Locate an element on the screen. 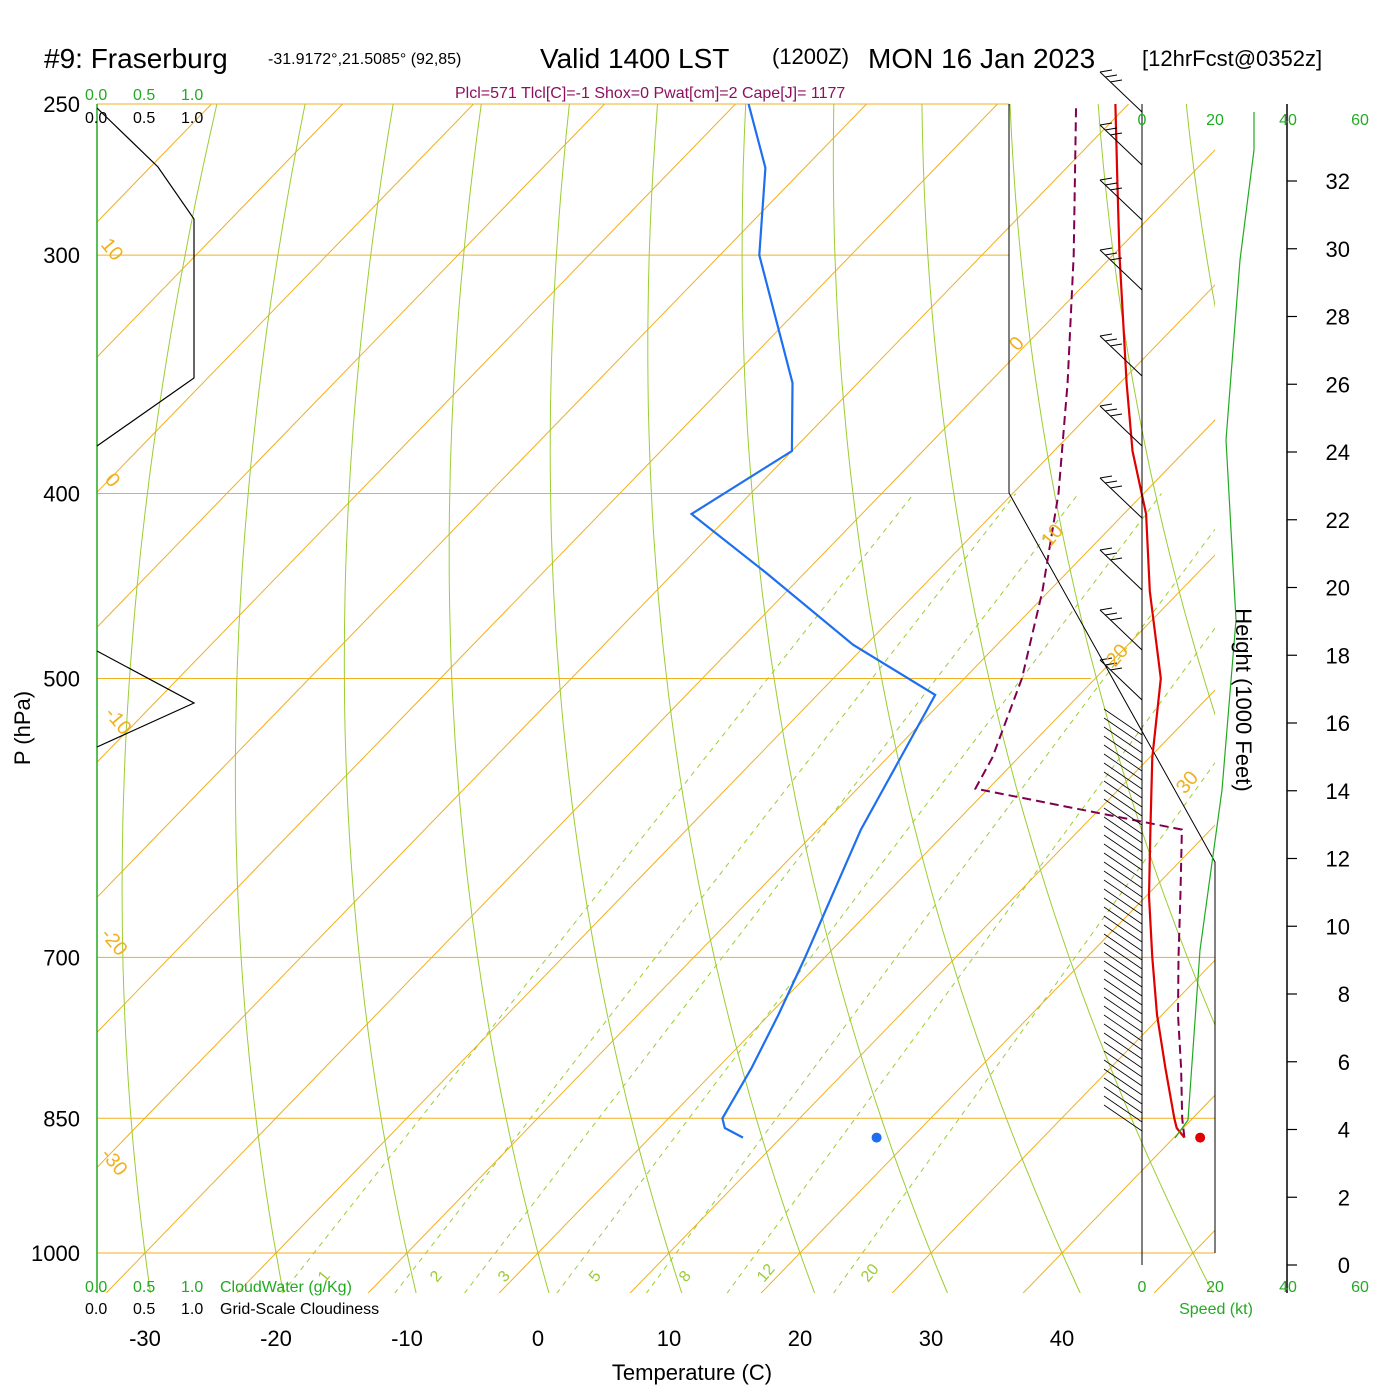 The height and width of the screenshot is (1400, 1400). temperature-axis-label: Temperature (C) is located at coordinates (692, 1372).